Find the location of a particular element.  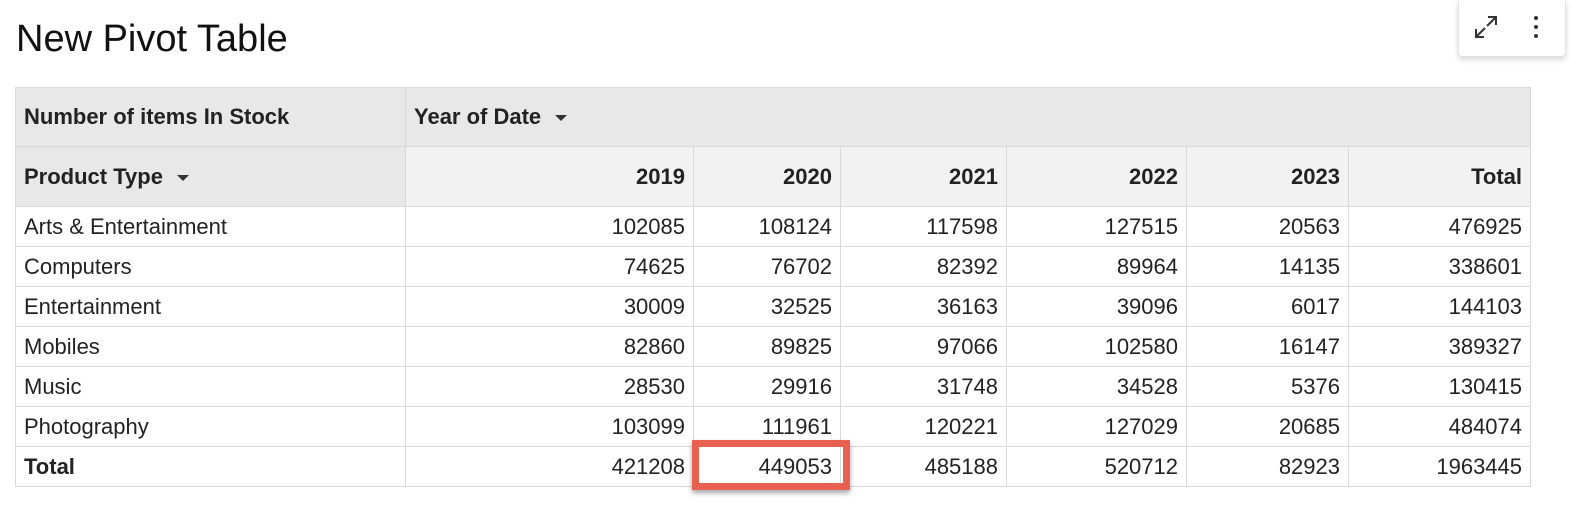

row-label: Photography is located at coordinates (210, 426).